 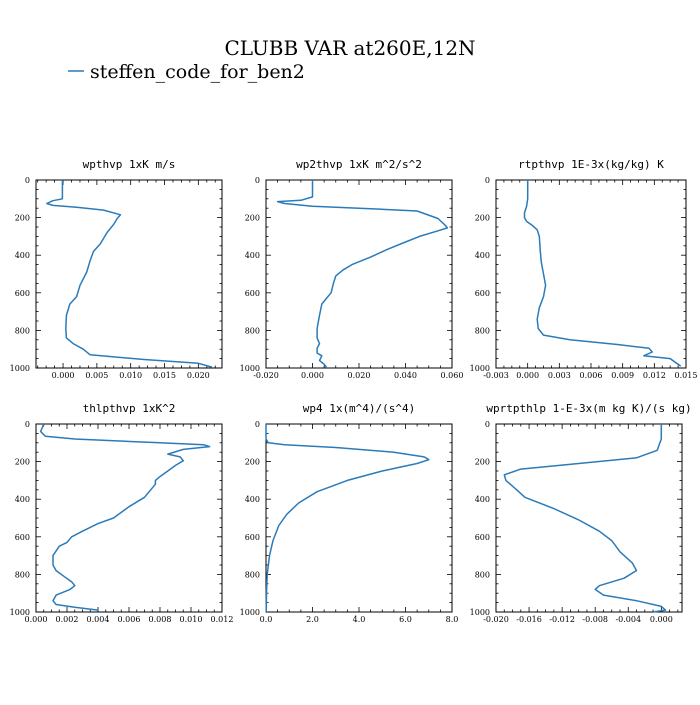 What do you see at coordinates (529, 619) in the screenshot?
I see `x-tick-label: -0.016` at bounding box center [529, 619].